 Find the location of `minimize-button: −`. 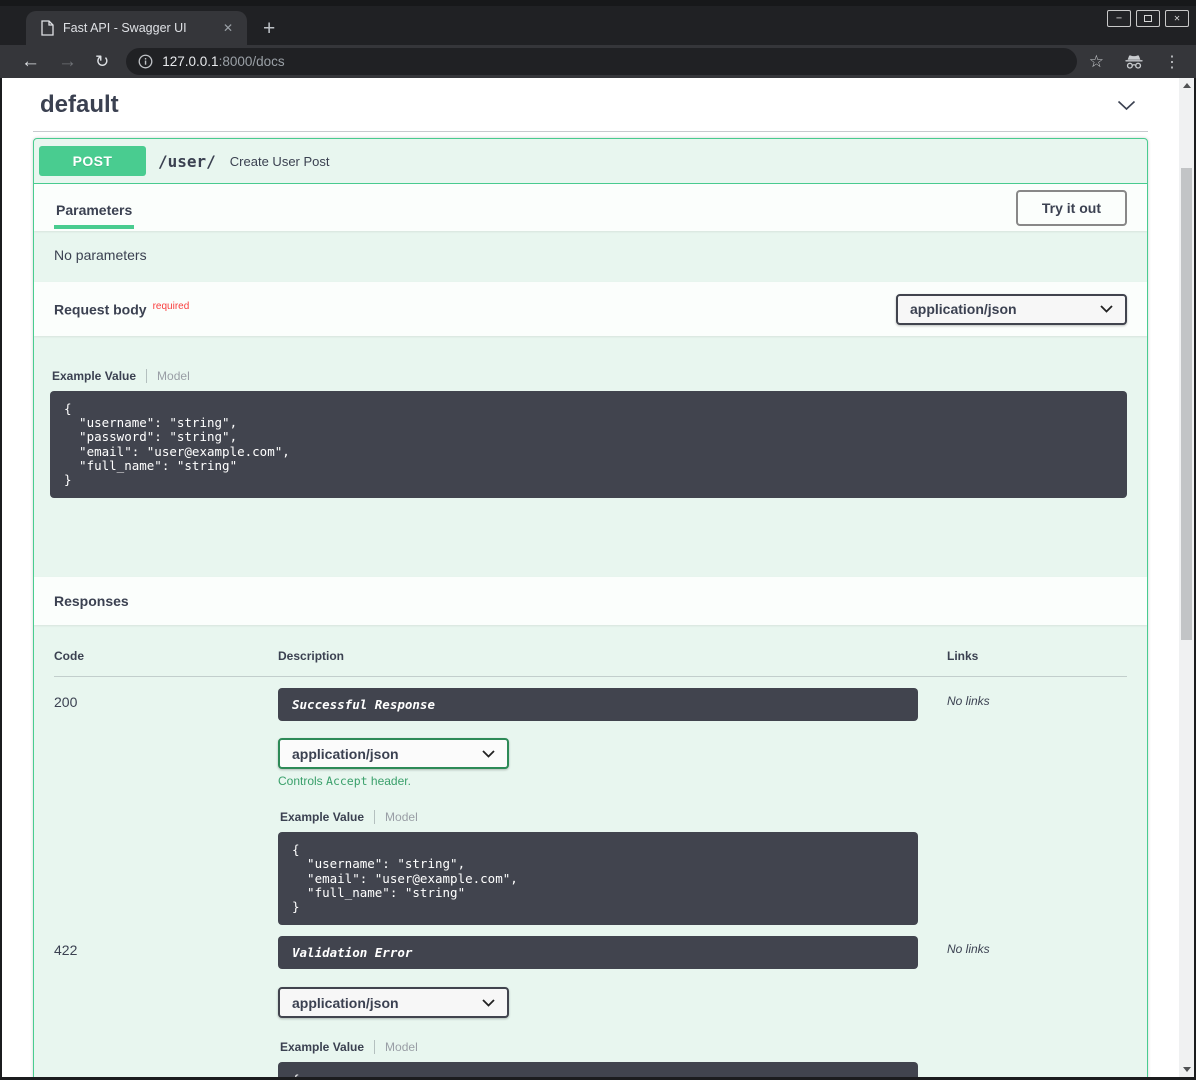

minimize-button: − is located at coordinates (1119, 18).